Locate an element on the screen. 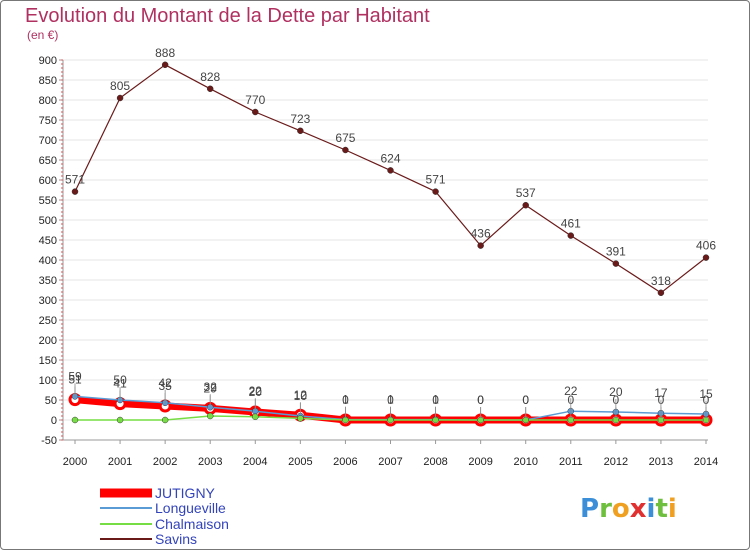  data-label-savins: 723 is located at coordinates (300, 119).